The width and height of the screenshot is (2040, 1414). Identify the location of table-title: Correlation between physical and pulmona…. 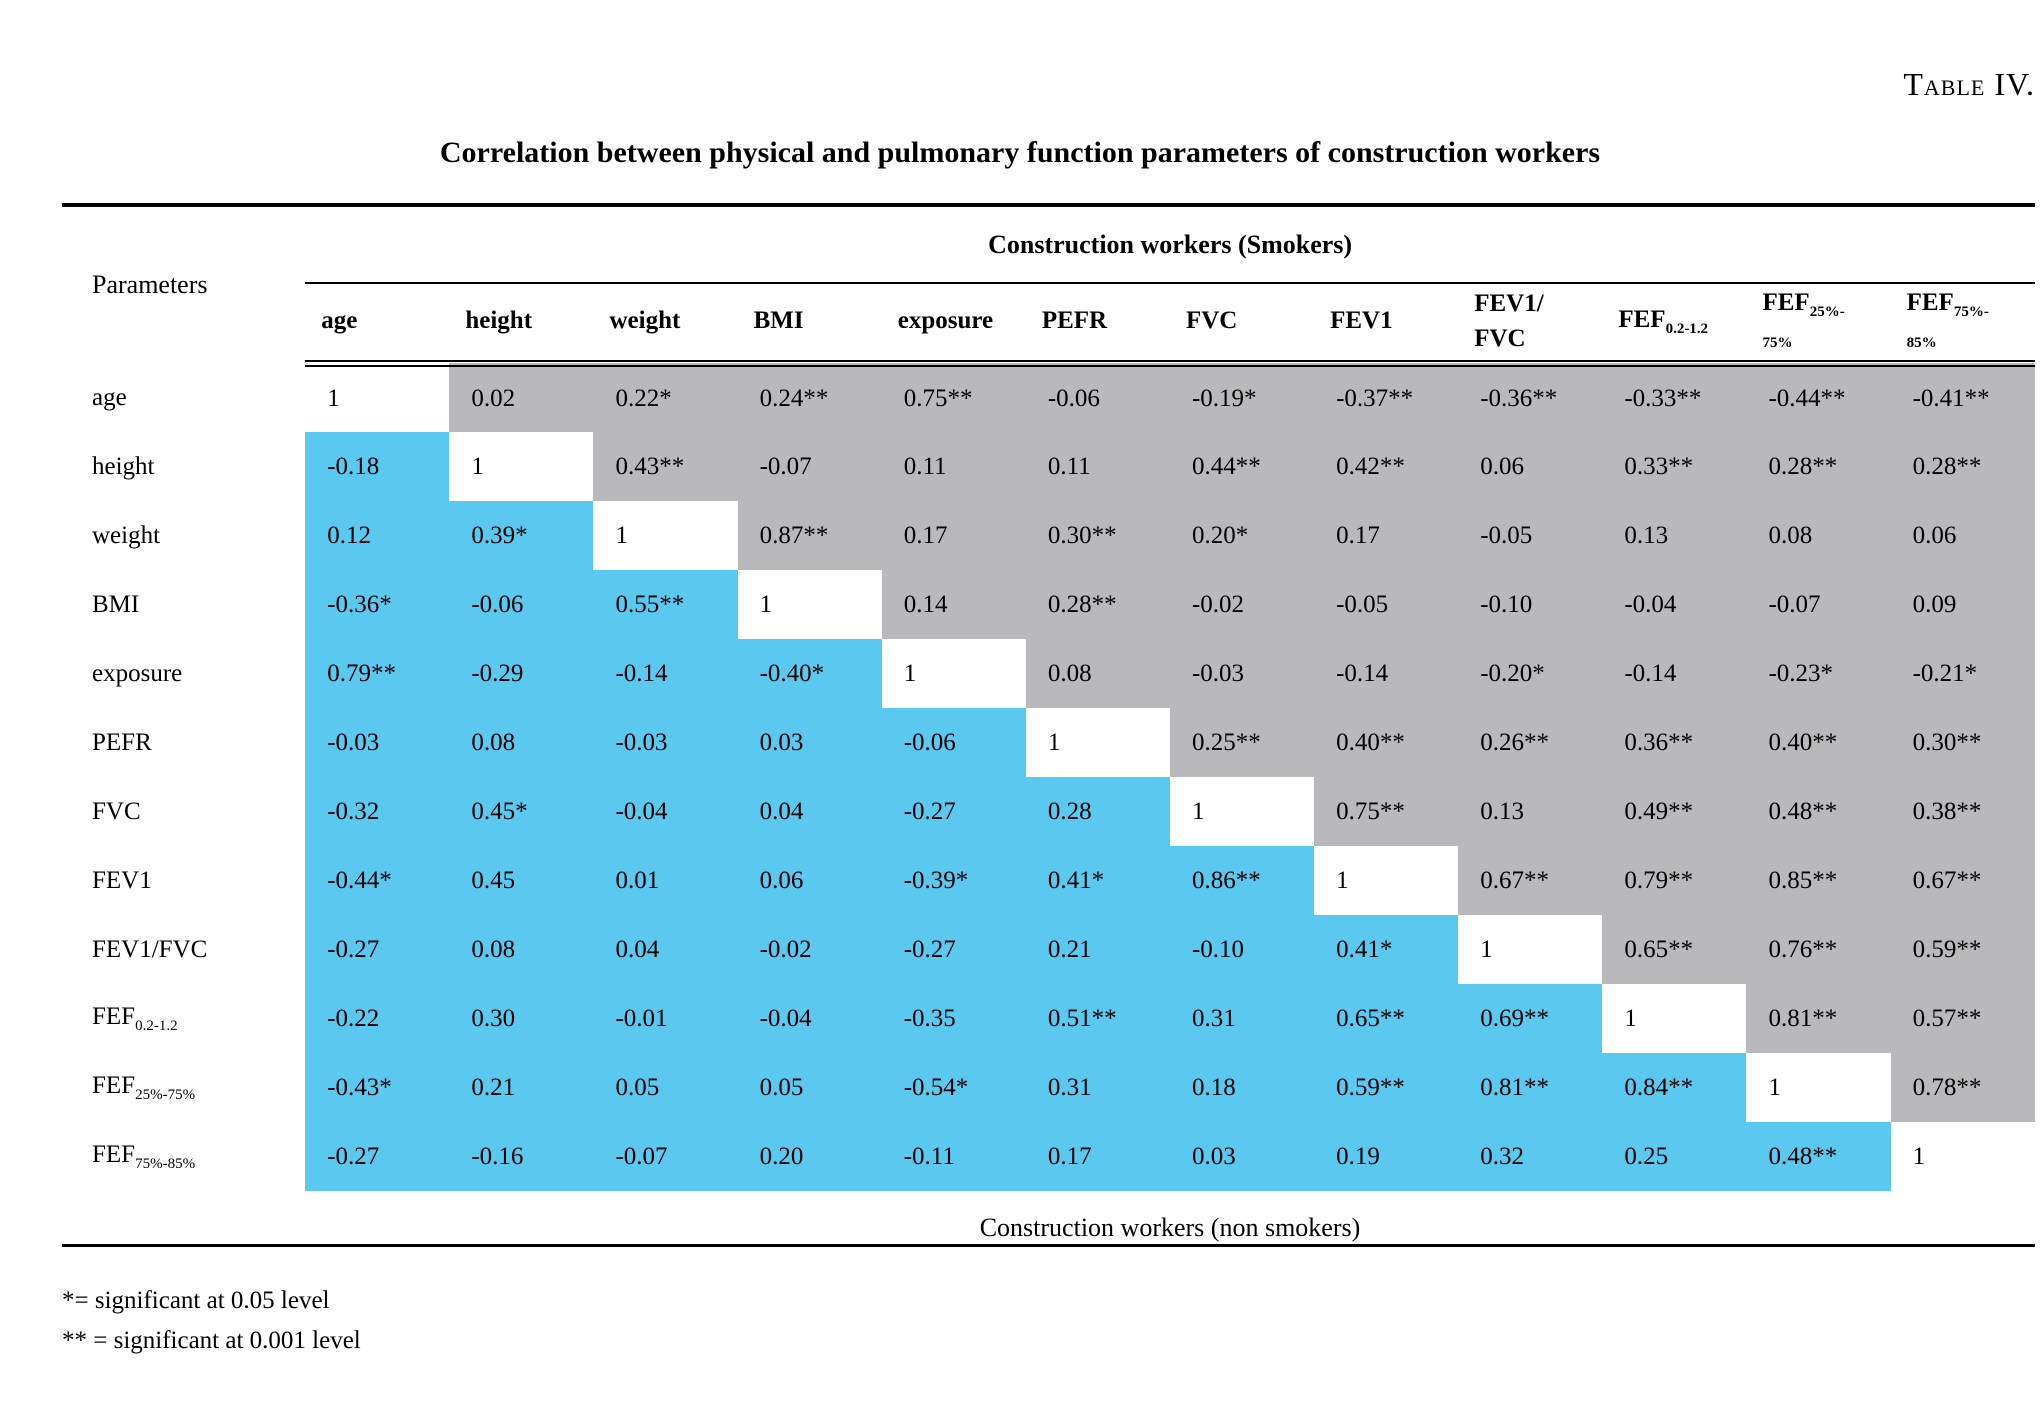
(1020, 152).